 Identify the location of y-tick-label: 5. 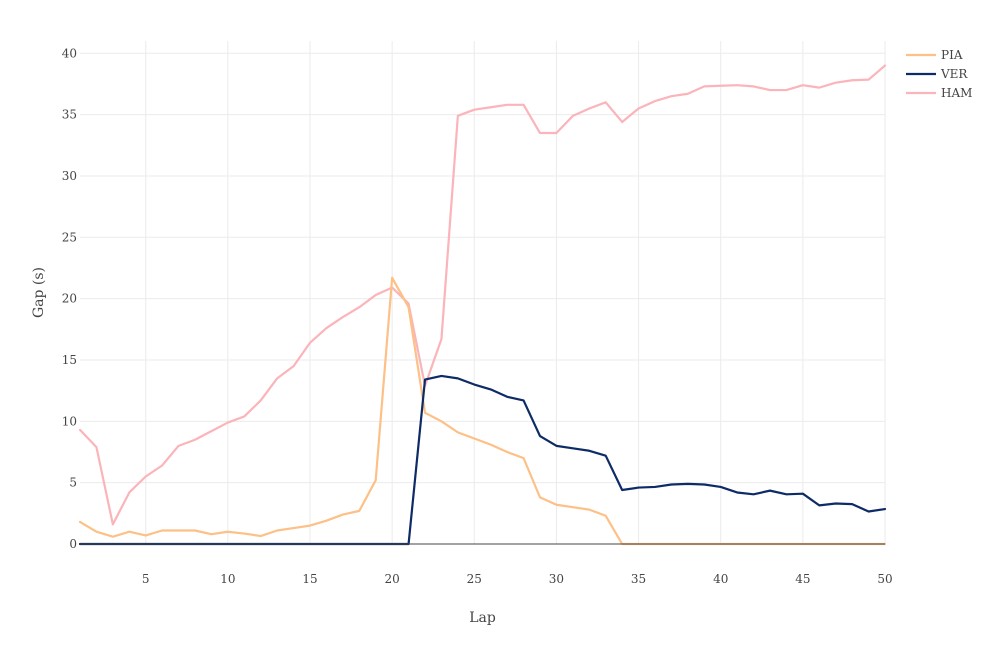
(73, 483).